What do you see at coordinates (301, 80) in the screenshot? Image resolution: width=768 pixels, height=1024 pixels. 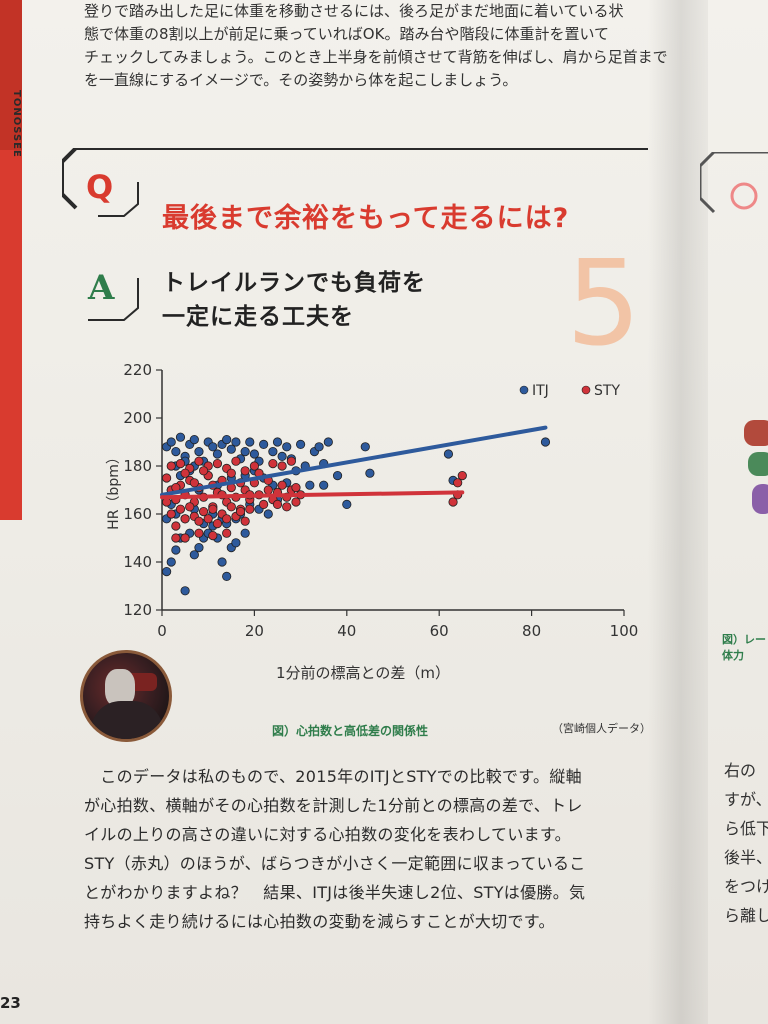 I see `intro-line: を一直線にするイメージで。その姿勢から体を起こしましょう。` at bounding box center [301, 80].